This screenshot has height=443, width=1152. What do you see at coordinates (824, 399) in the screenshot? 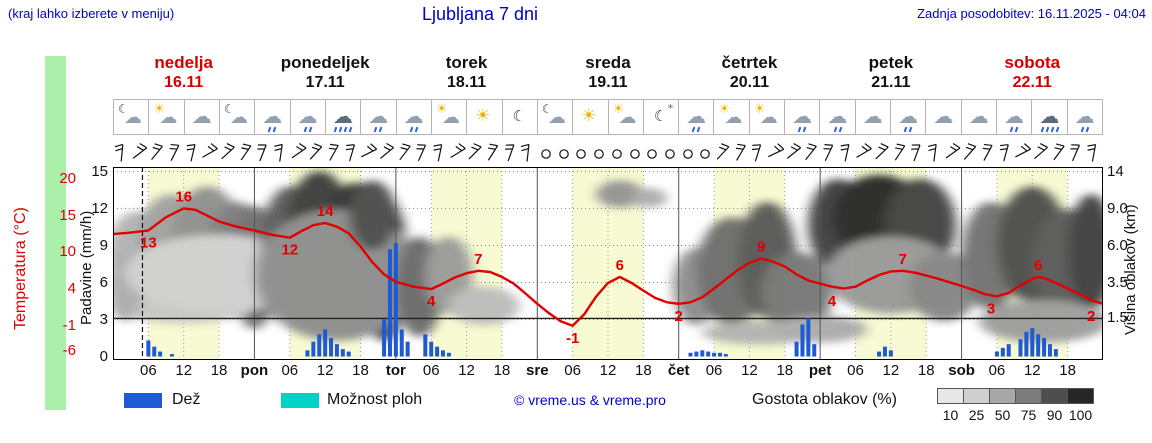
I see `cloud-density-legend-label: Gostota oblakov (%)` at bounding box center [824, 399].